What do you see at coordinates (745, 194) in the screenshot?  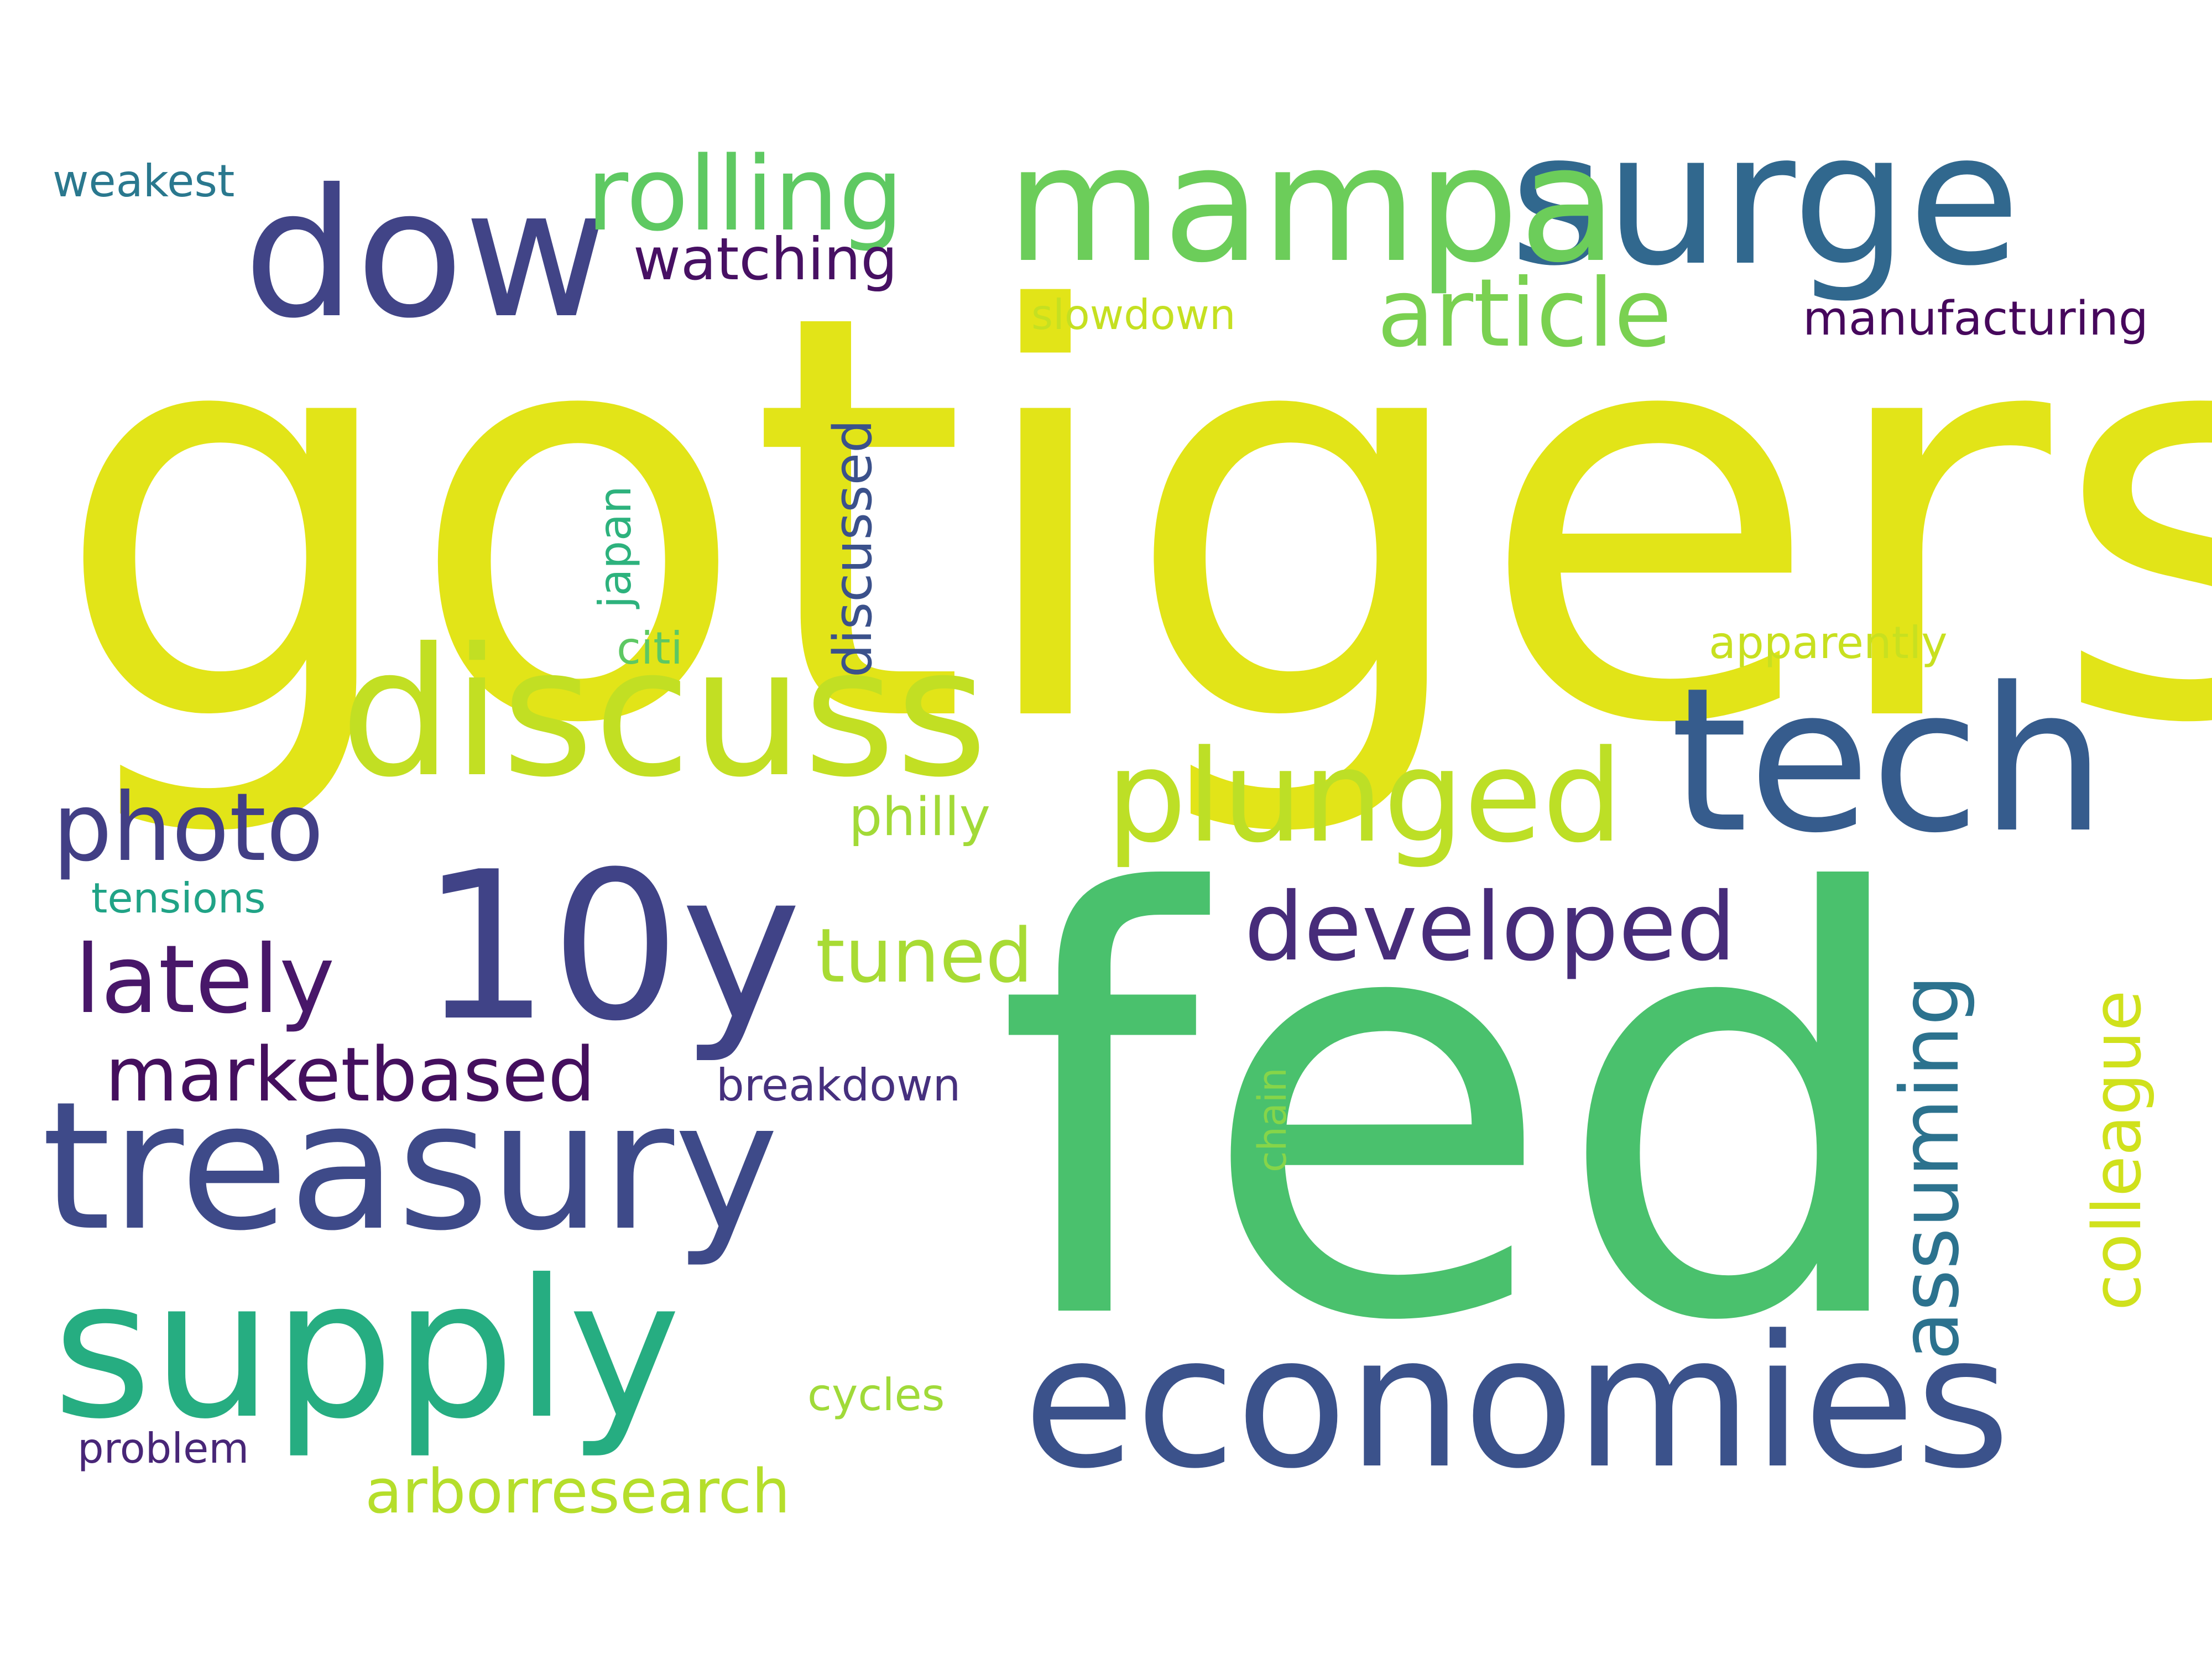 I see `word-rolling: rolling` at bounding box center [745, 194].